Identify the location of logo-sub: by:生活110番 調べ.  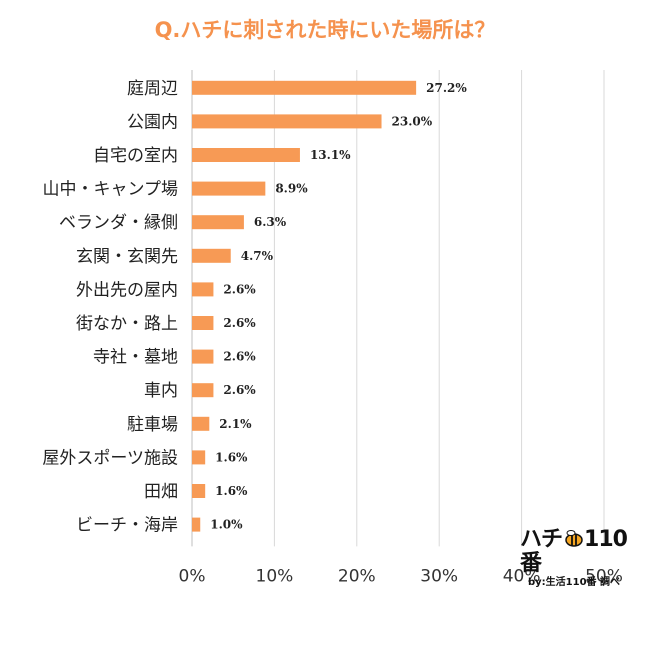
(574, 582).